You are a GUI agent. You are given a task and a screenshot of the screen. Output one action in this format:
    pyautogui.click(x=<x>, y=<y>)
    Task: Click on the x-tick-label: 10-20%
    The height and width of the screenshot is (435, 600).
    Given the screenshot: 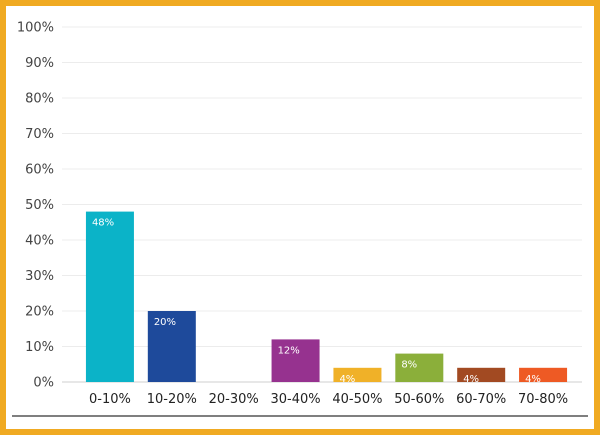 What is the action you would take?
    pyautogui.click(x=172, y=399)
    